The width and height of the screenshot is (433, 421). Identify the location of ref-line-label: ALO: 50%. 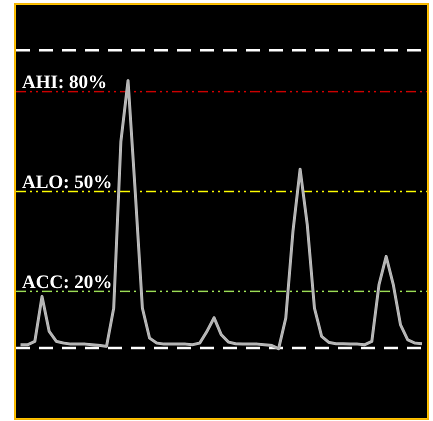
(67, 182).